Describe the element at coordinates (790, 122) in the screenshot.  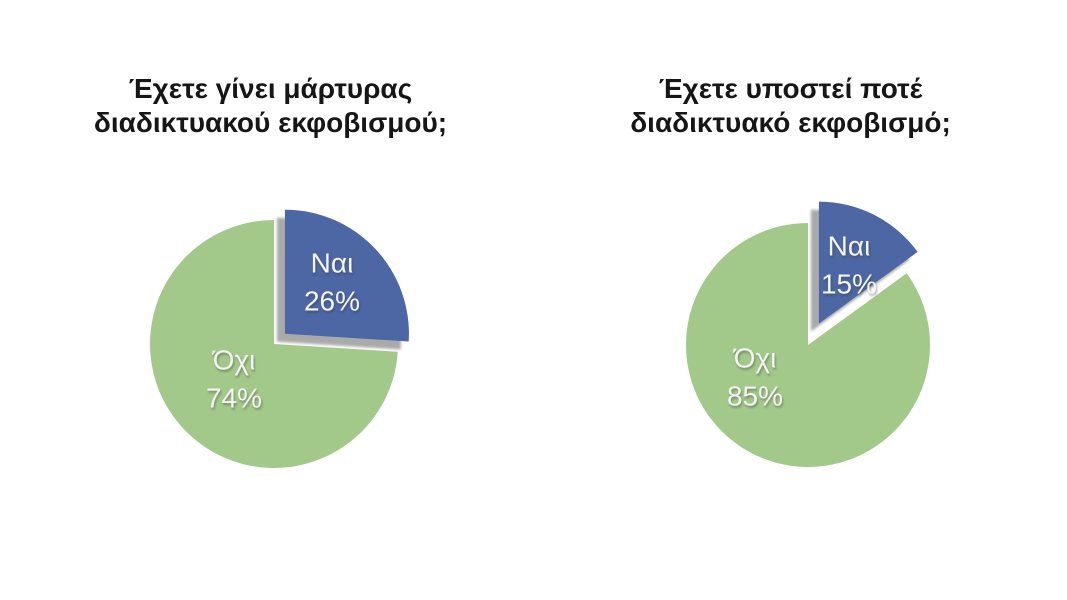
I see `chart-title-victim-line2: διαδικτυακό εκφοβισμό;` at that location.